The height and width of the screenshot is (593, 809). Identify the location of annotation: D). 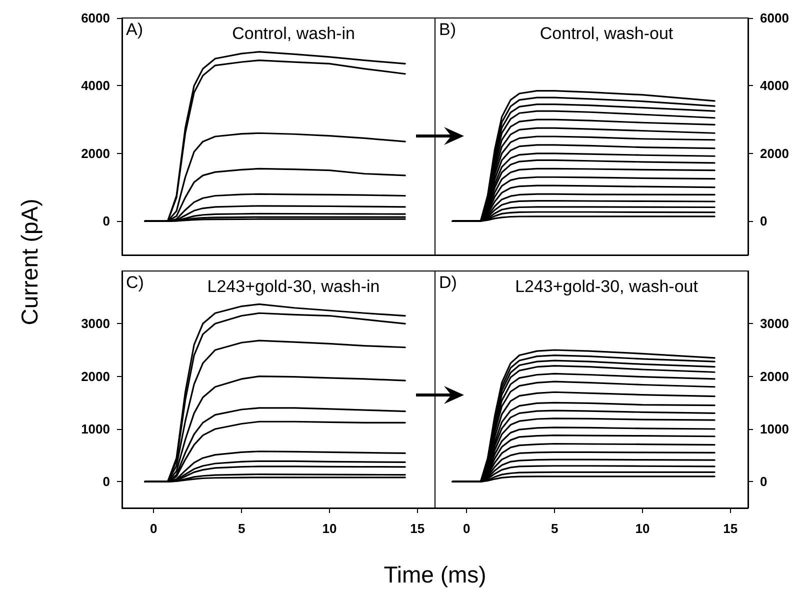
(448, 282).